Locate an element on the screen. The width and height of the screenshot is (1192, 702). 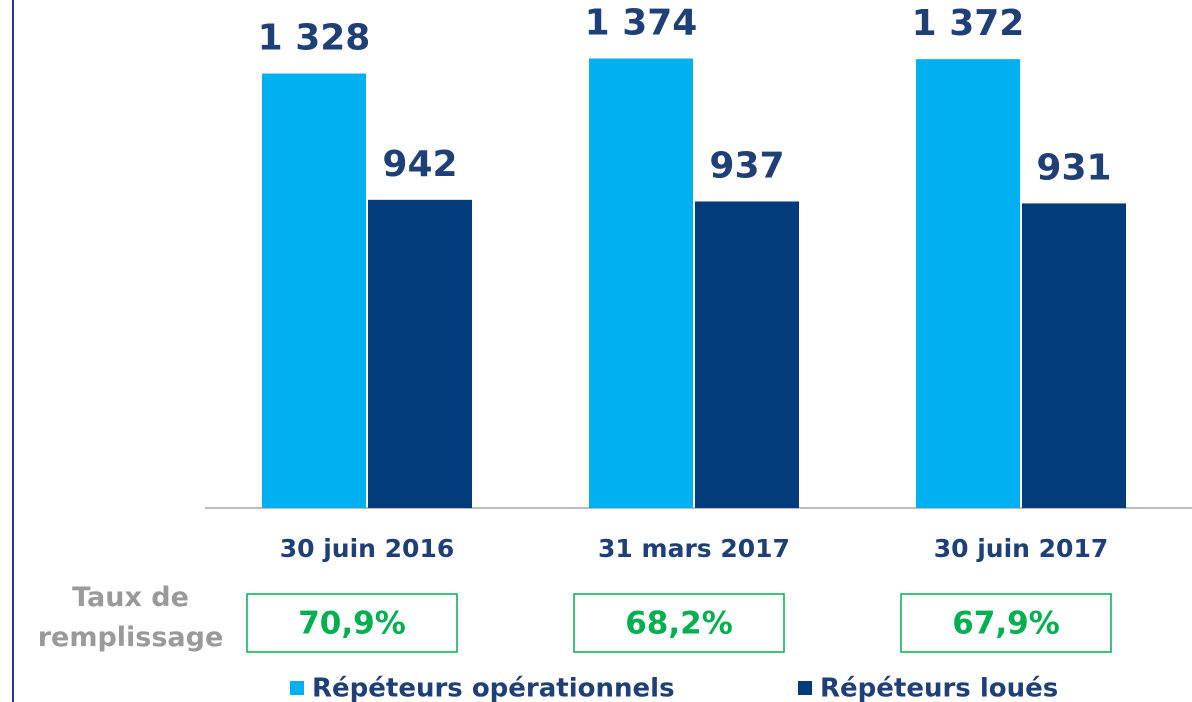
fill-rate-label: Taux de remplissage is located at coordinates (130, 617).